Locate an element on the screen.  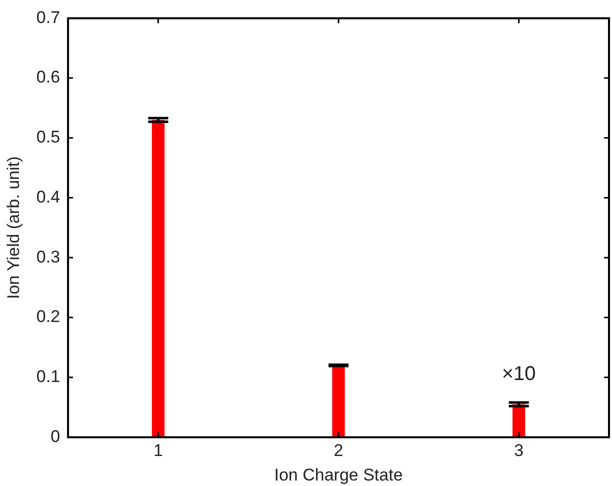
y-tick-label: 0.4 is located at coordinates (48, 196).